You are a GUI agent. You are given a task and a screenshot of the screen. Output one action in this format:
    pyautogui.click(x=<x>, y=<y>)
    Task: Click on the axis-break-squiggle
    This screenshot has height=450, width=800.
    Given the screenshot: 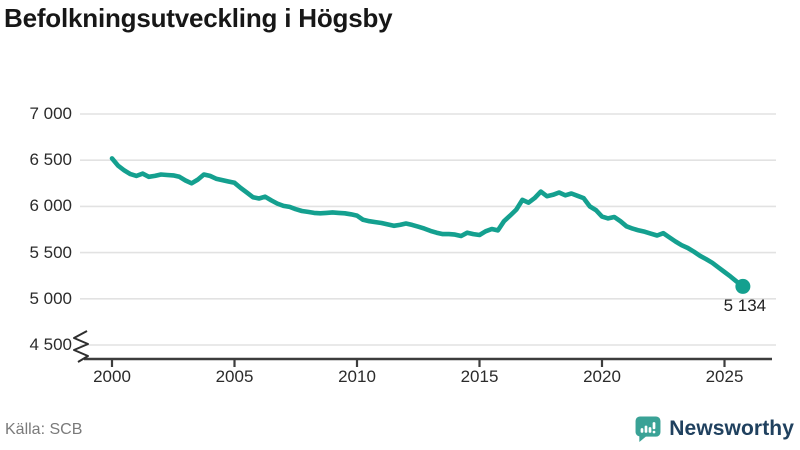 What is the action you would take?
    pyautogui.click(x=81, y=346)
    